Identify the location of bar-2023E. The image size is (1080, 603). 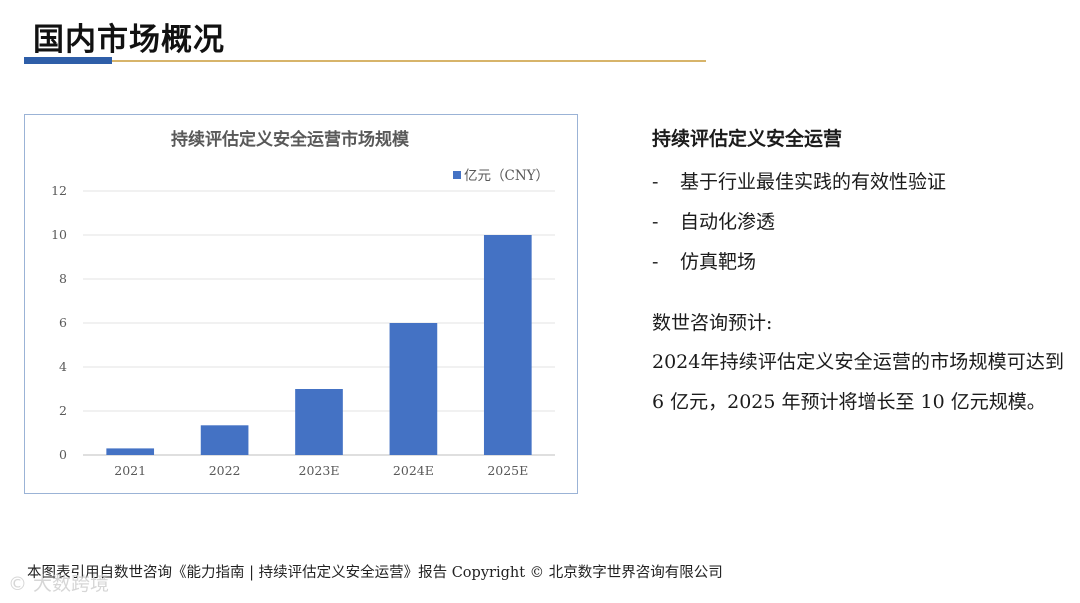
(319, 422).